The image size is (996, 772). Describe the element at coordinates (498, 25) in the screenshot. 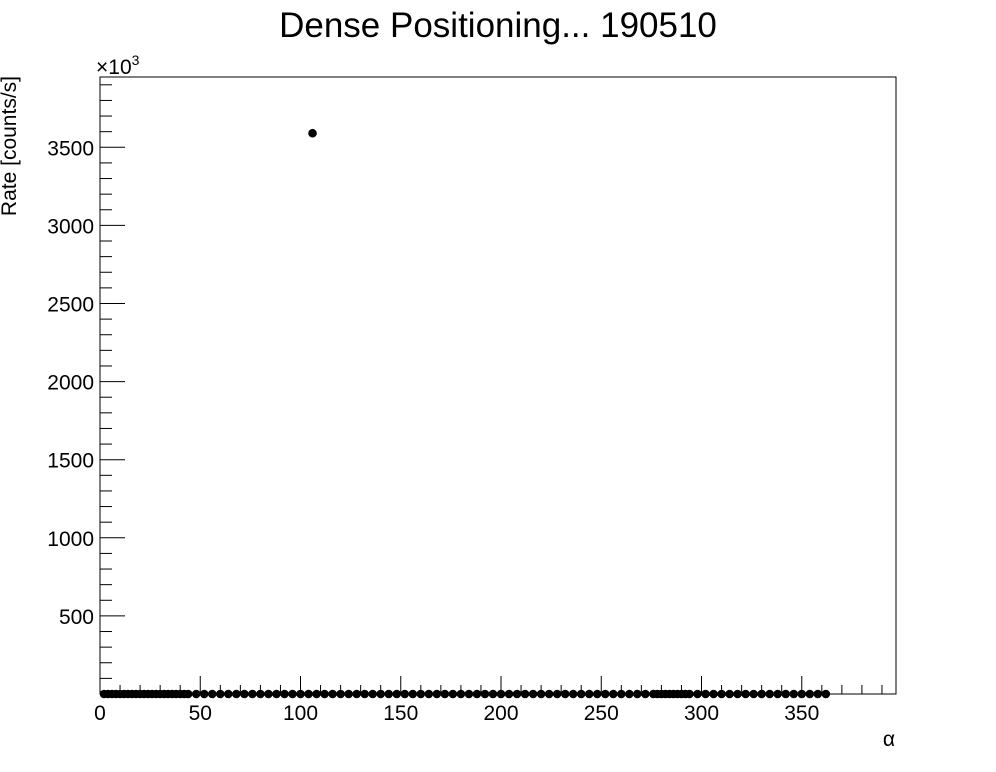

I see `chart-title: Dense Positioning... 190510` at that location.